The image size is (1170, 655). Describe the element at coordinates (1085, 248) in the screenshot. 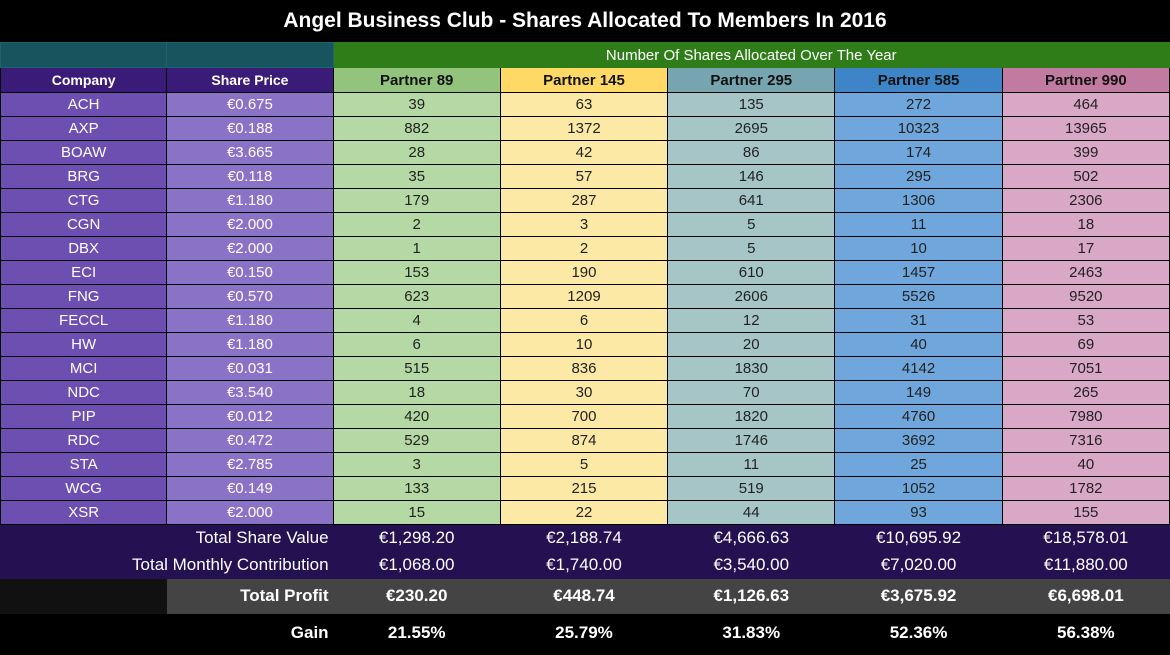

I see `shares-cell: 17` at that location.